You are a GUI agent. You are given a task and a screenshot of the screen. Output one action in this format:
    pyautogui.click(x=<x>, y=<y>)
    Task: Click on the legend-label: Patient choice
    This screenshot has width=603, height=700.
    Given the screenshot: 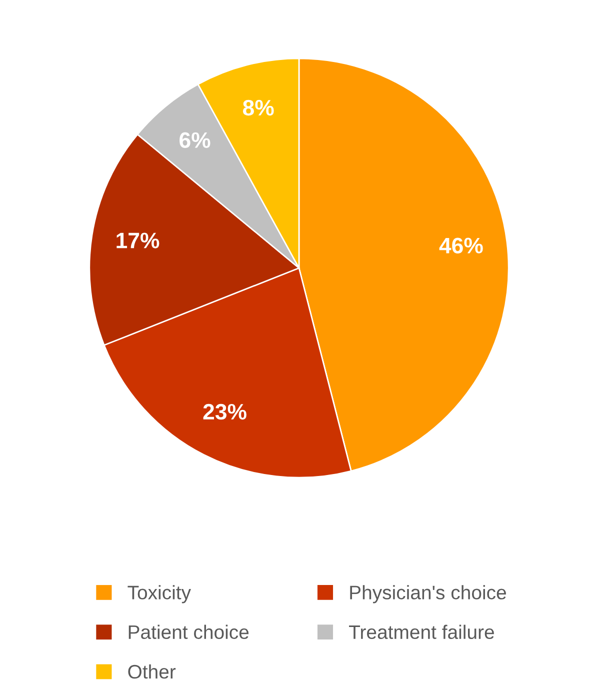 What is the action you would take?
    pyautogui.click(x=188, y=632)
    